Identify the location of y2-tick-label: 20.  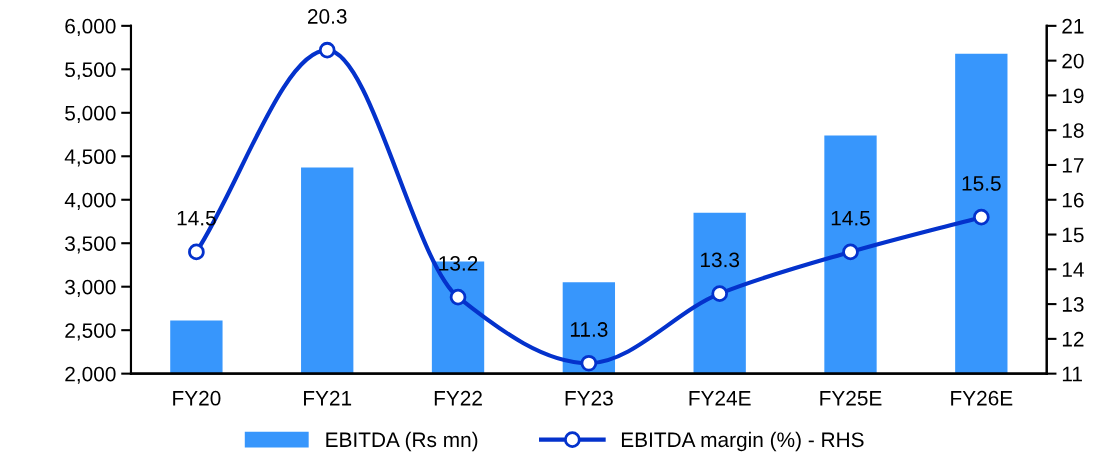
(1073, 61).